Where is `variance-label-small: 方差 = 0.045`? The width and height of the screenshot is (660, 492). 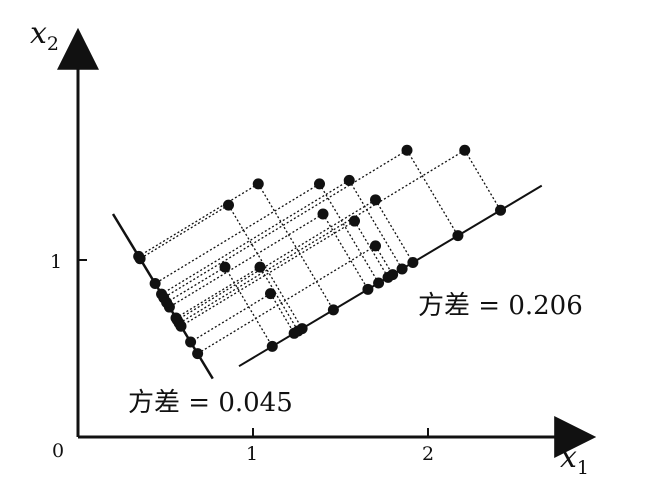 variance-label-small: 方差 = 0.045 is located at coordinates (210, 403).